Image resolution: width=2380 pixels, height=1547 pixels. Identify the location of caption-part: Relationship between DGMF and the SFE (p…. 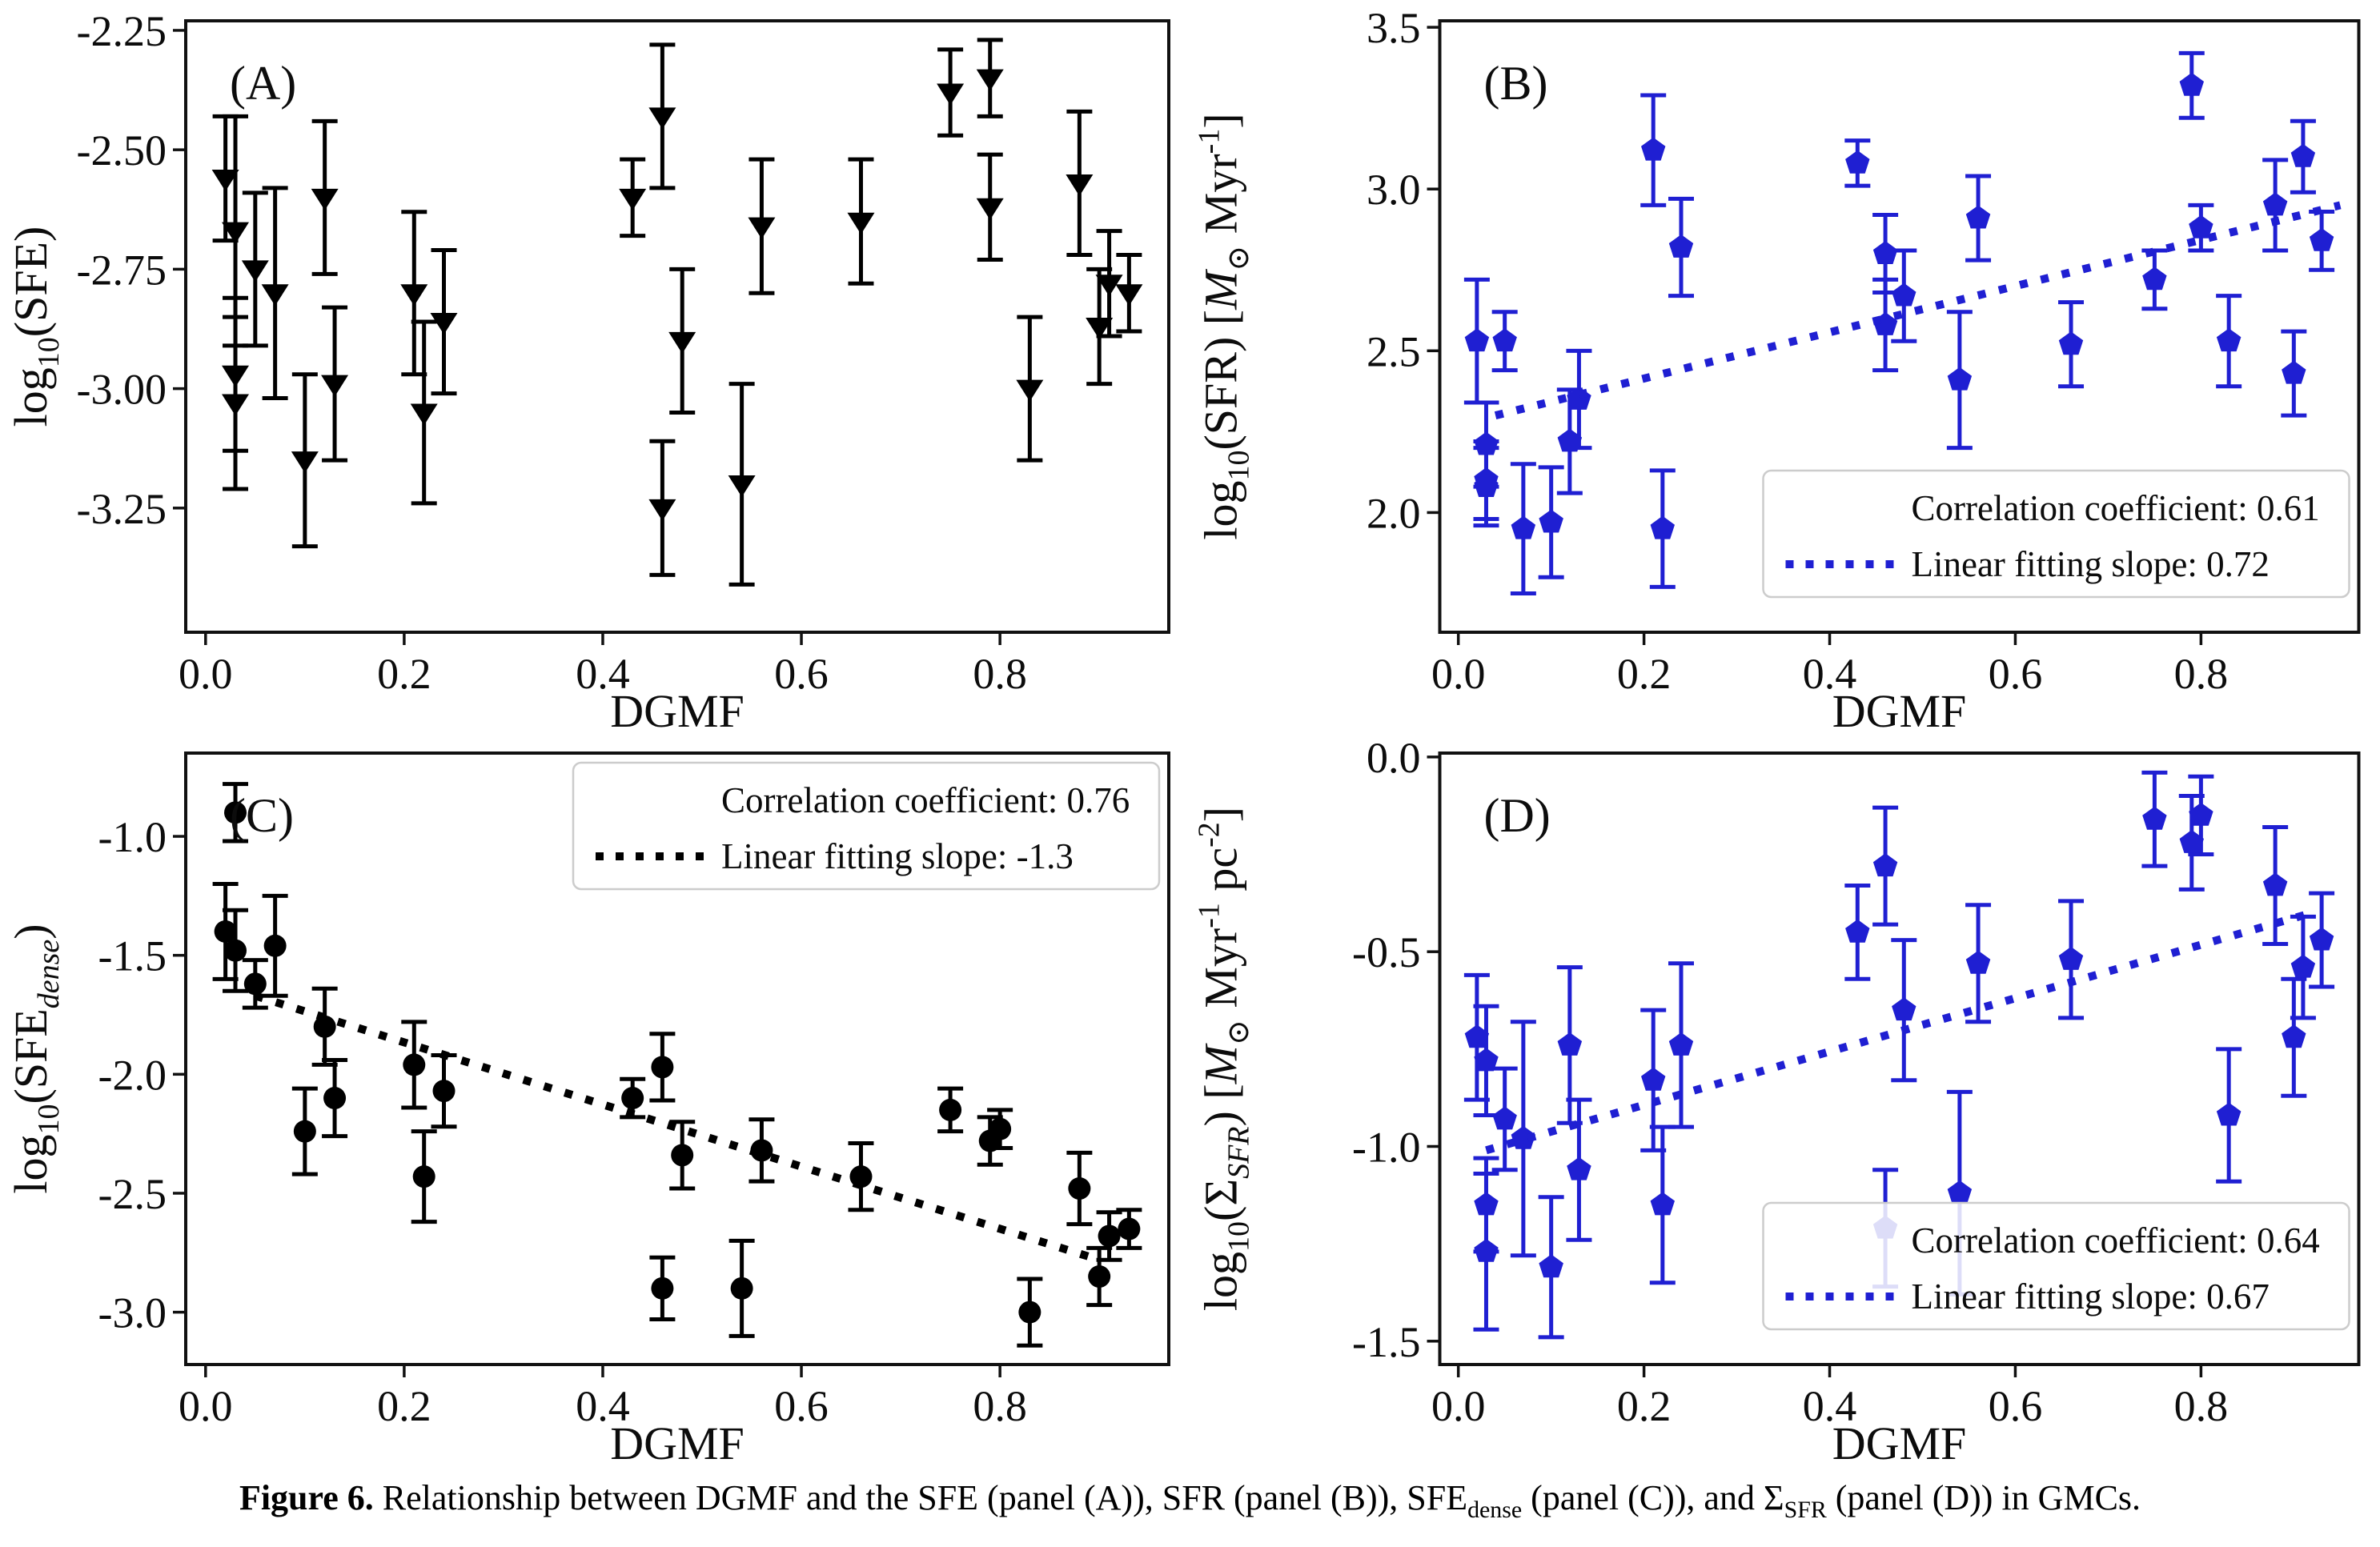
(920, 1497).